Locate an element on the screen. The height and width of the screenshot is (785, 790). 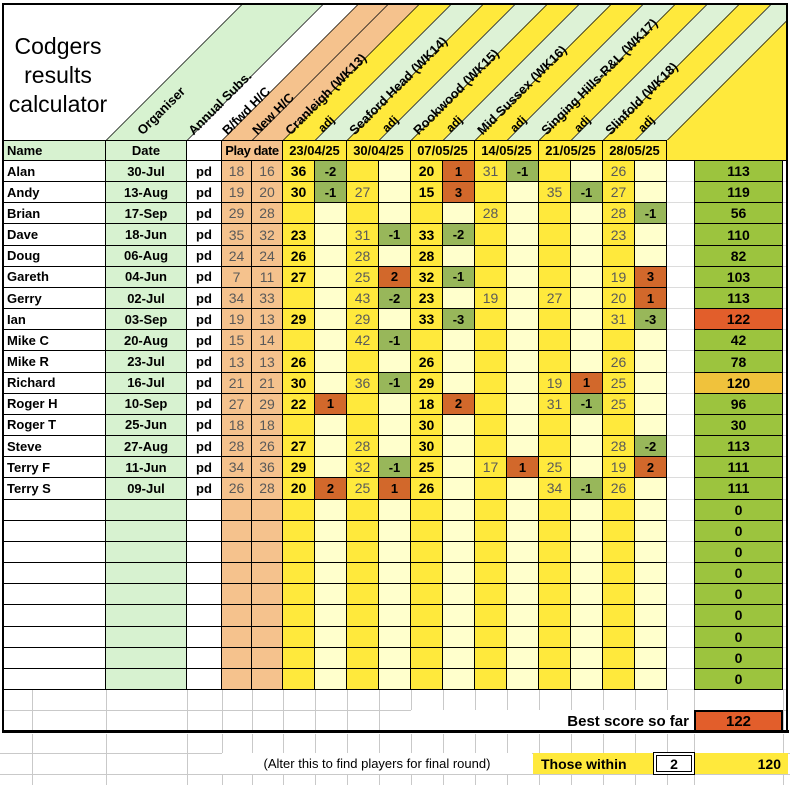
score-cell: 28 is located at coordinates (619, 447).